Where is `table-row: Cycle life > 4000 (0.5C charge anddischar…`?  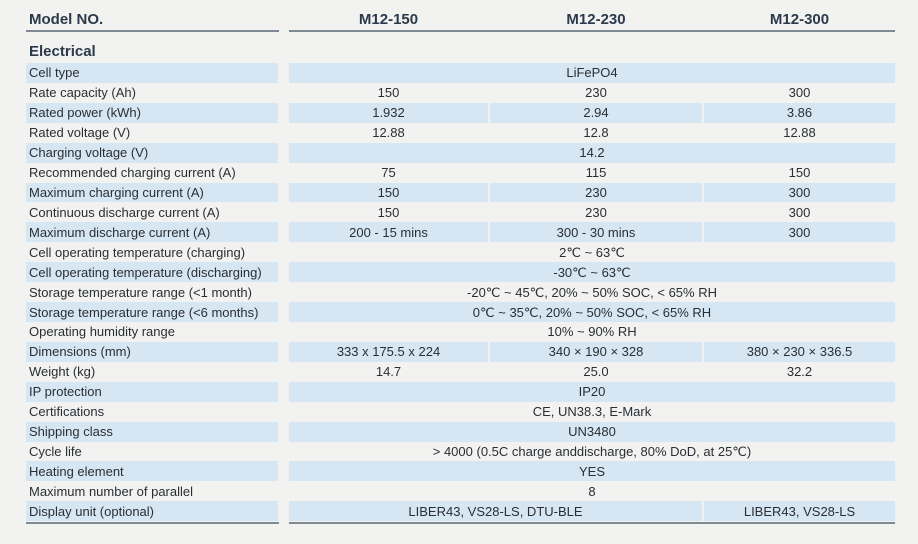 table-row: Cycle life > 4000 (0.5C charge anddischar… is located at coordinates (459, 452).